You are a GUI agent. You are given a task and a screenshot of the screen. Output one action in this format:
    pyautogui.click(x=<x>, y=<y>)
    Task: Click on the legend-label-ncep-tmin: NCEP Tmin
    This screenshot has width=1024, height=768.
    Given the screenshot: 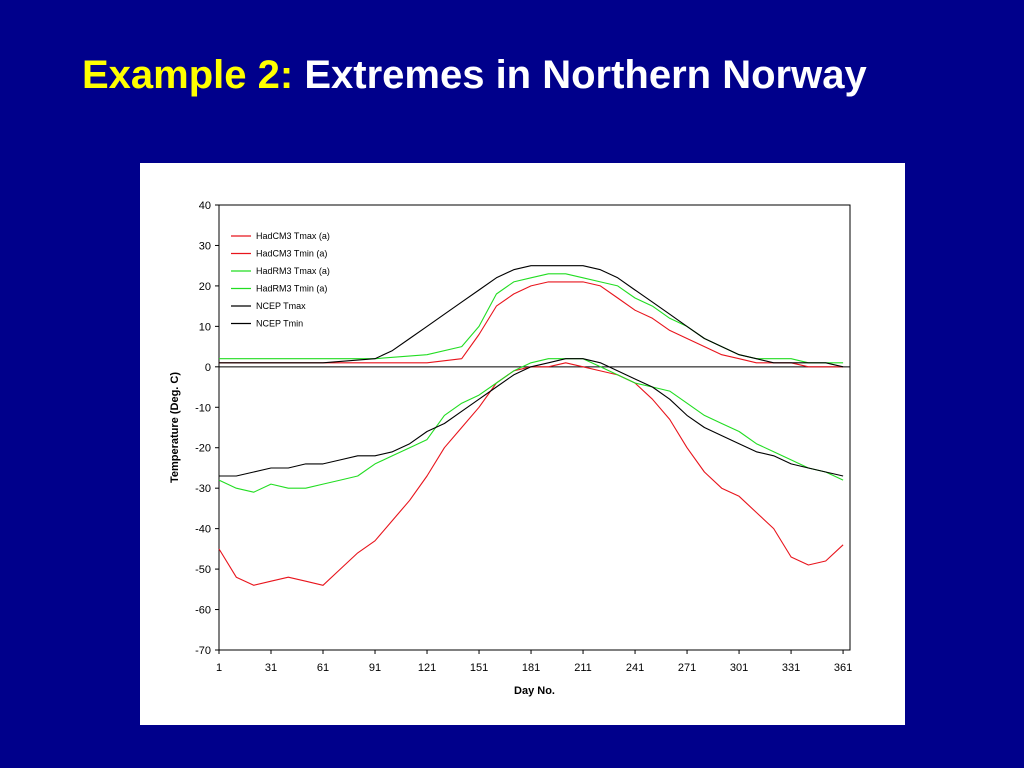 What is the action you would take?
    pyautogui.click(x=279, y=324)
    